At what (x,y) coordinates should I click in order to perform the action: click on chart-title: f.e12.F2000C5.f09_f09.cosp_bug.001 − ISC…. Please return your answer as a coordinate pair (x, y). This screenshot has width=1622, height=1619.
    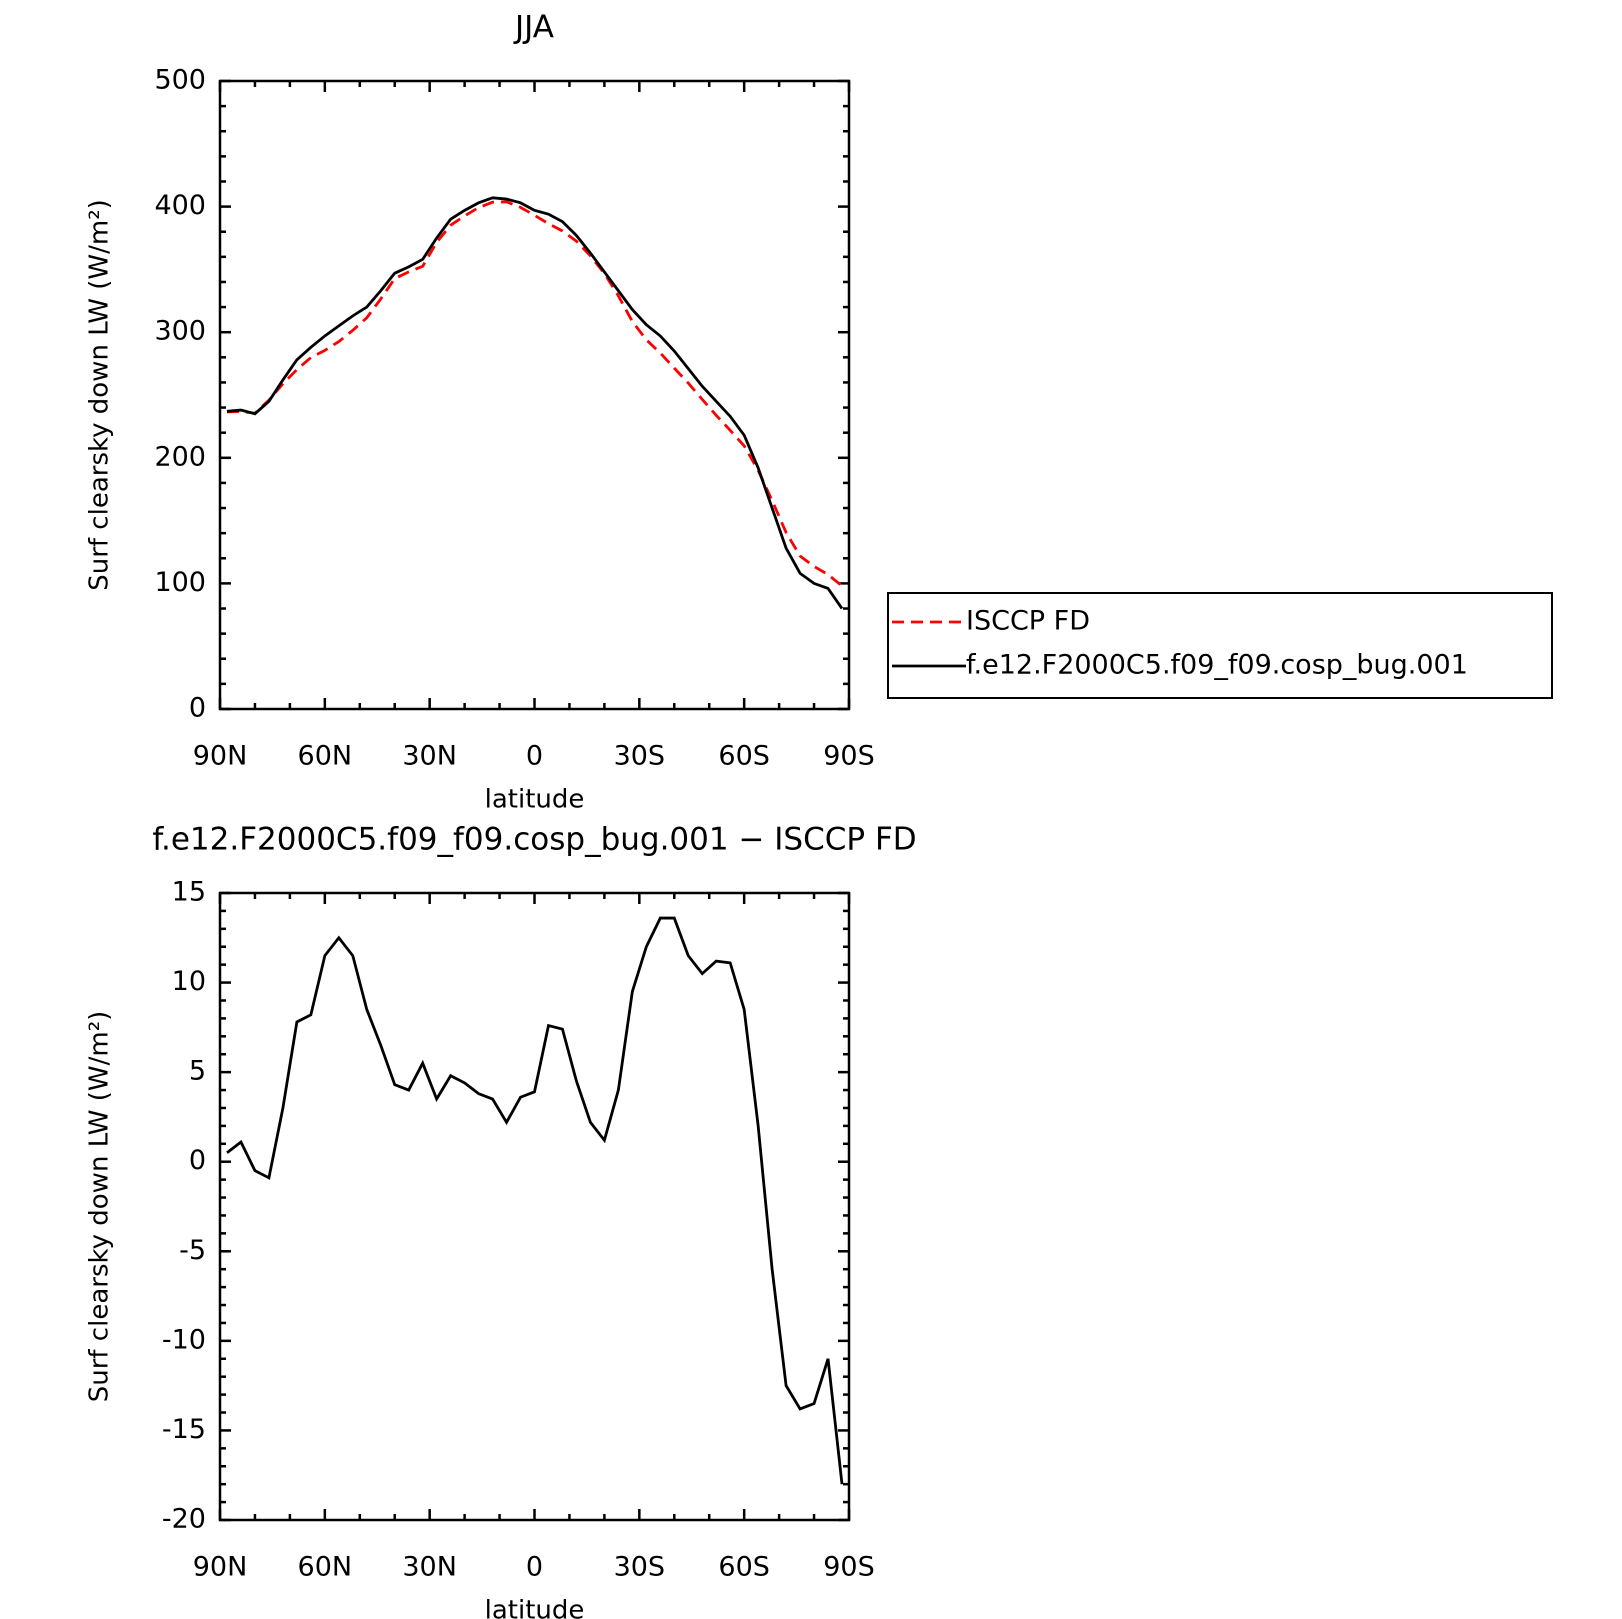
    Looking at the image, I should click on (534, 840).